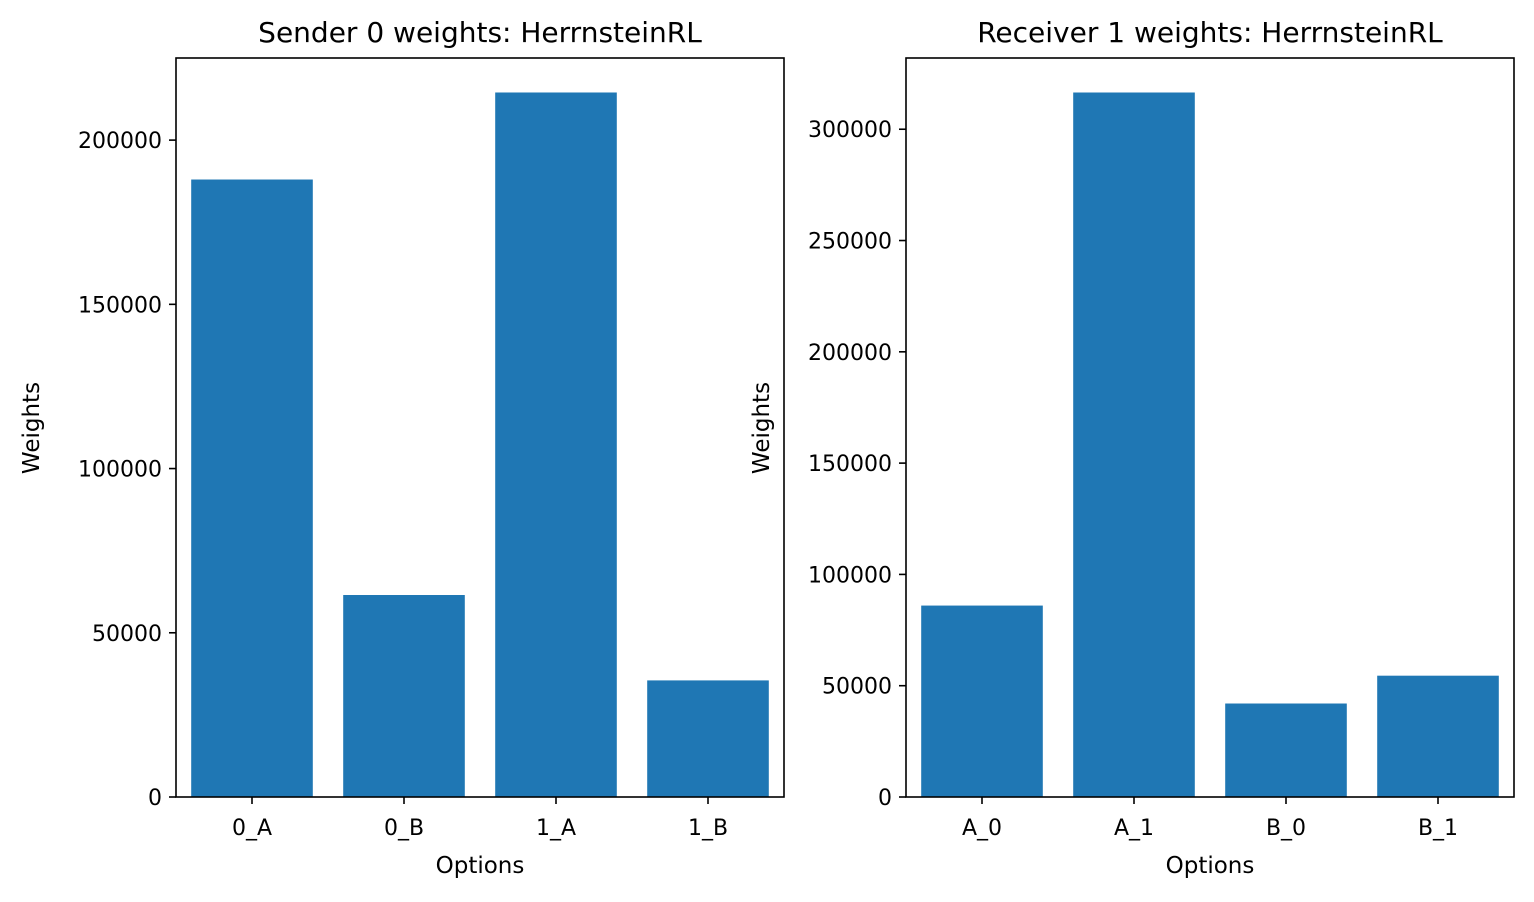 This screenshot has width=1534, height=902. What do you see at coordinates (252, 488) in the screenshot?
I see `bar-0_A` at bounding box center [252, 488].